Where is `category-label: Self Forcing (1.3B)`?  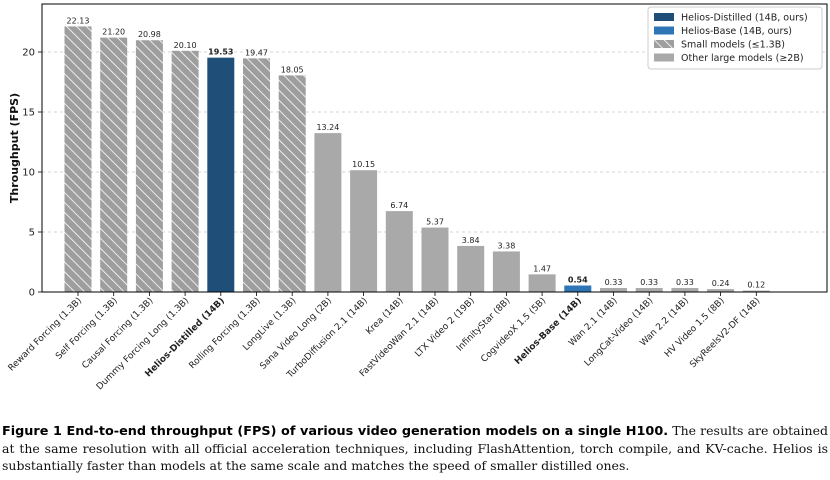 category-label: Self Forcing (1.3B) is located at coordinates (87, 329).